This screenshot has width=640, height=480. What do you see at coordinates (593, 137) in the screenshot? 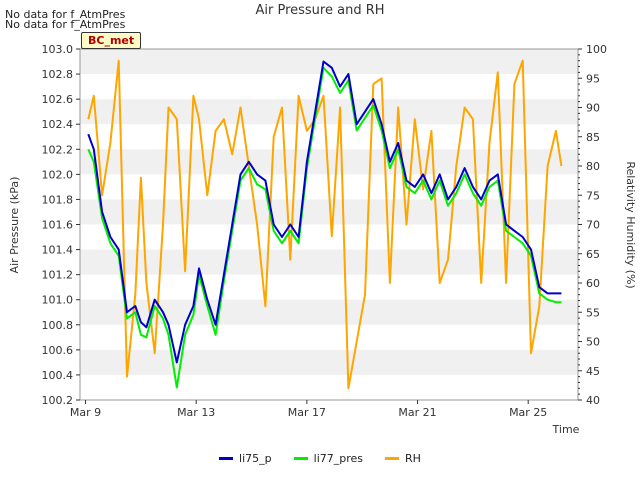
I see `right-tick-label: 85` at bounding box center [593, 137].